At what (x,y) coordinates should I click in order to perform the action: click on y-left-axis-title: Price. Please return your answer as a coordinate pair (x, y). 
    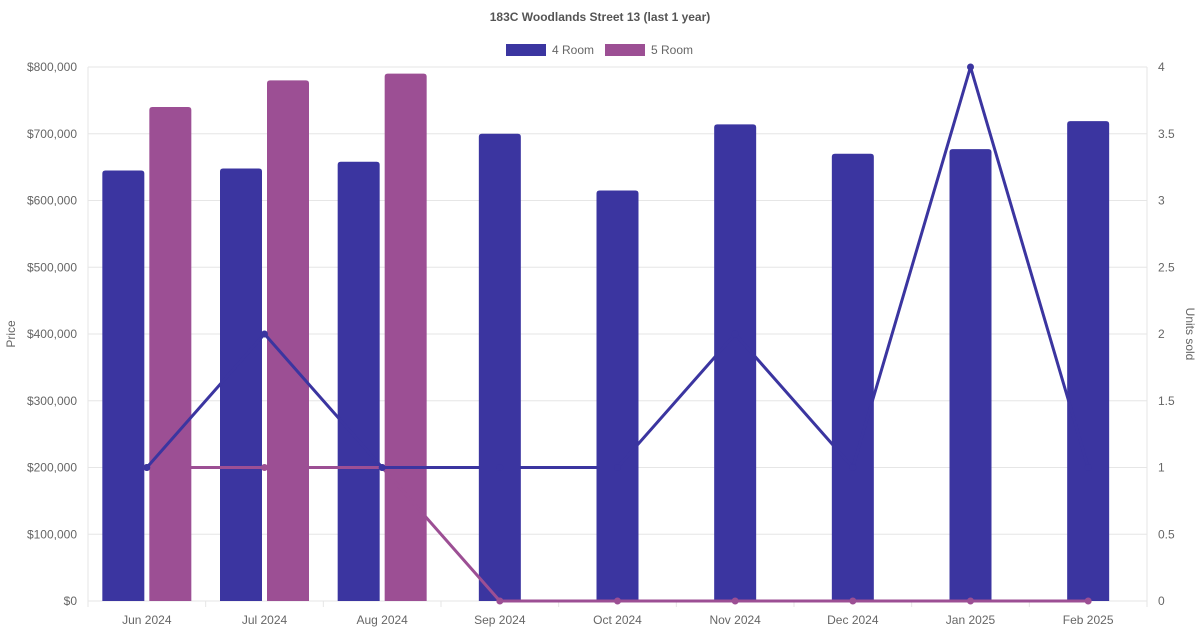
    Looking at the image, I should click on (11, 334).